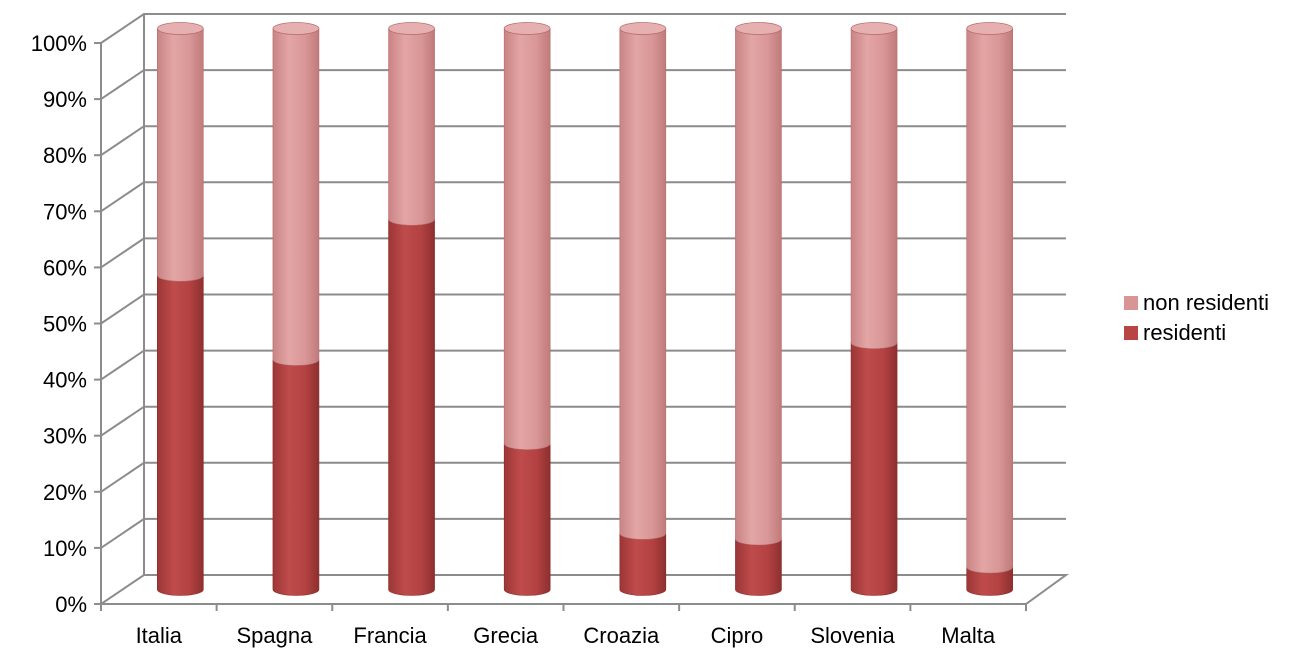 This screenshot has height=648, width=1299. What do you see at coordinates (643, 28) in the screenshot?
I see `bar-cap-croazia` at bounding box center [643, 28].